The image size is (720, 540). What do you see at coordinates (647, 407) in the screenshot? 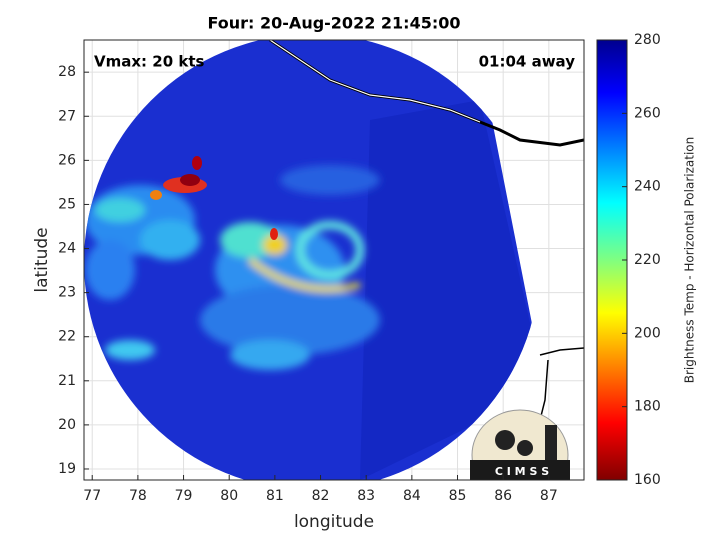
I see `colorbar-tick-label: 180` at bounding box center [647, 407].